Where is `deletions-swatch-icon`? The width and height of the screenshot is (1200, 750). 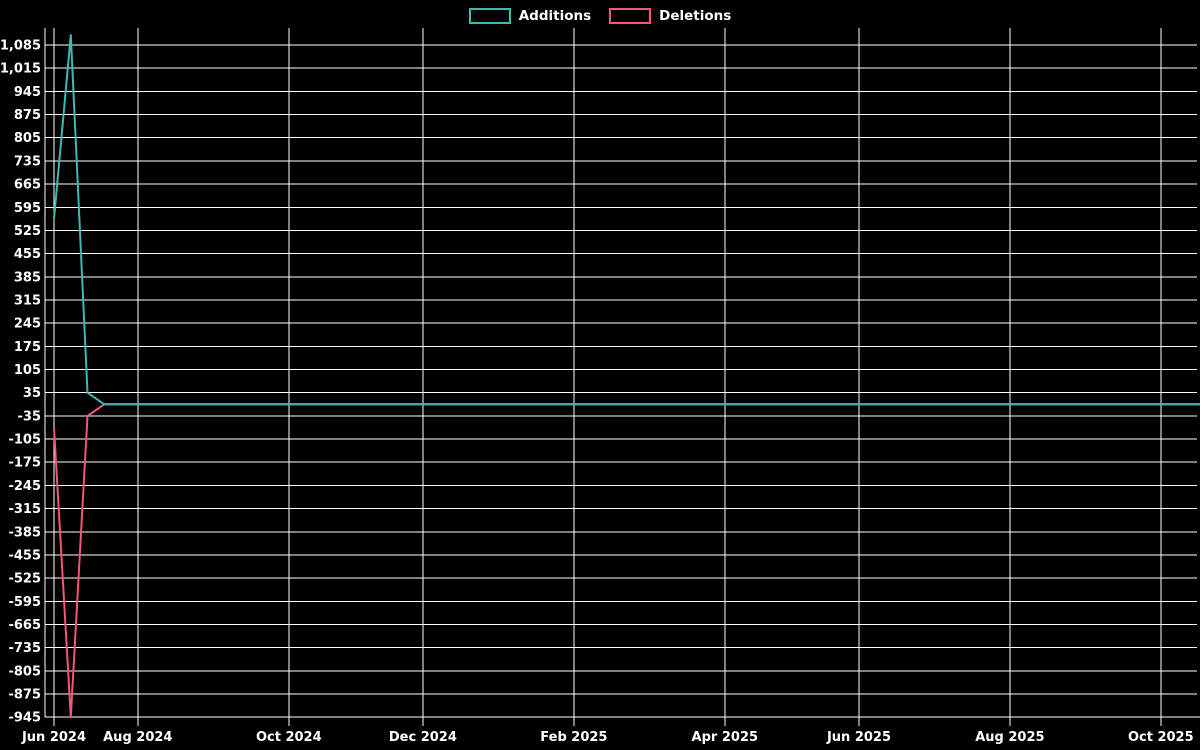
deletions-swatch-icon is located at coordinates (630, 16).